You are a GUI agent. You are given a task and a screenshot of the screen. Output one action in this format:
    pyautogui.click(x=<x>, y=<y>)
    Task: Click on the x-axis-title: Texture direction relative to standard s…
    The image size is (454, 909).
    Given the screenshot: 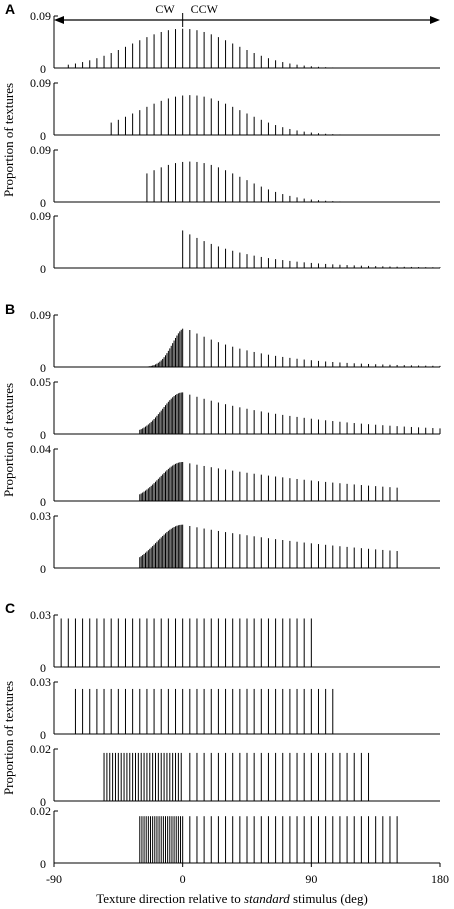 What is the action you would take?
    pyautogui.click(x=232, y=898)
    